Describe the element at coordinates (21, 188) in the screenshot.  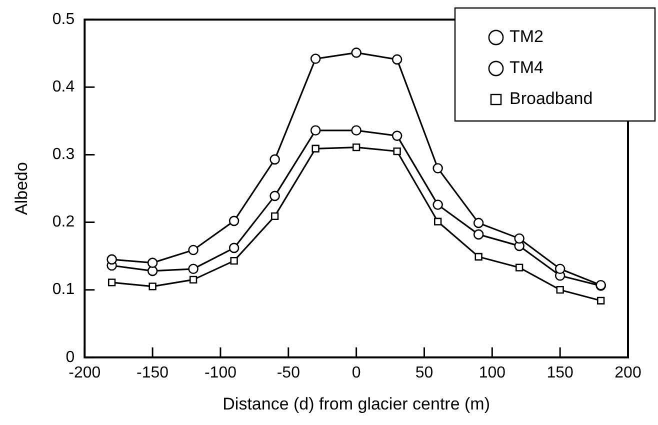
I see `y-axis-title: Albedo` at that location.